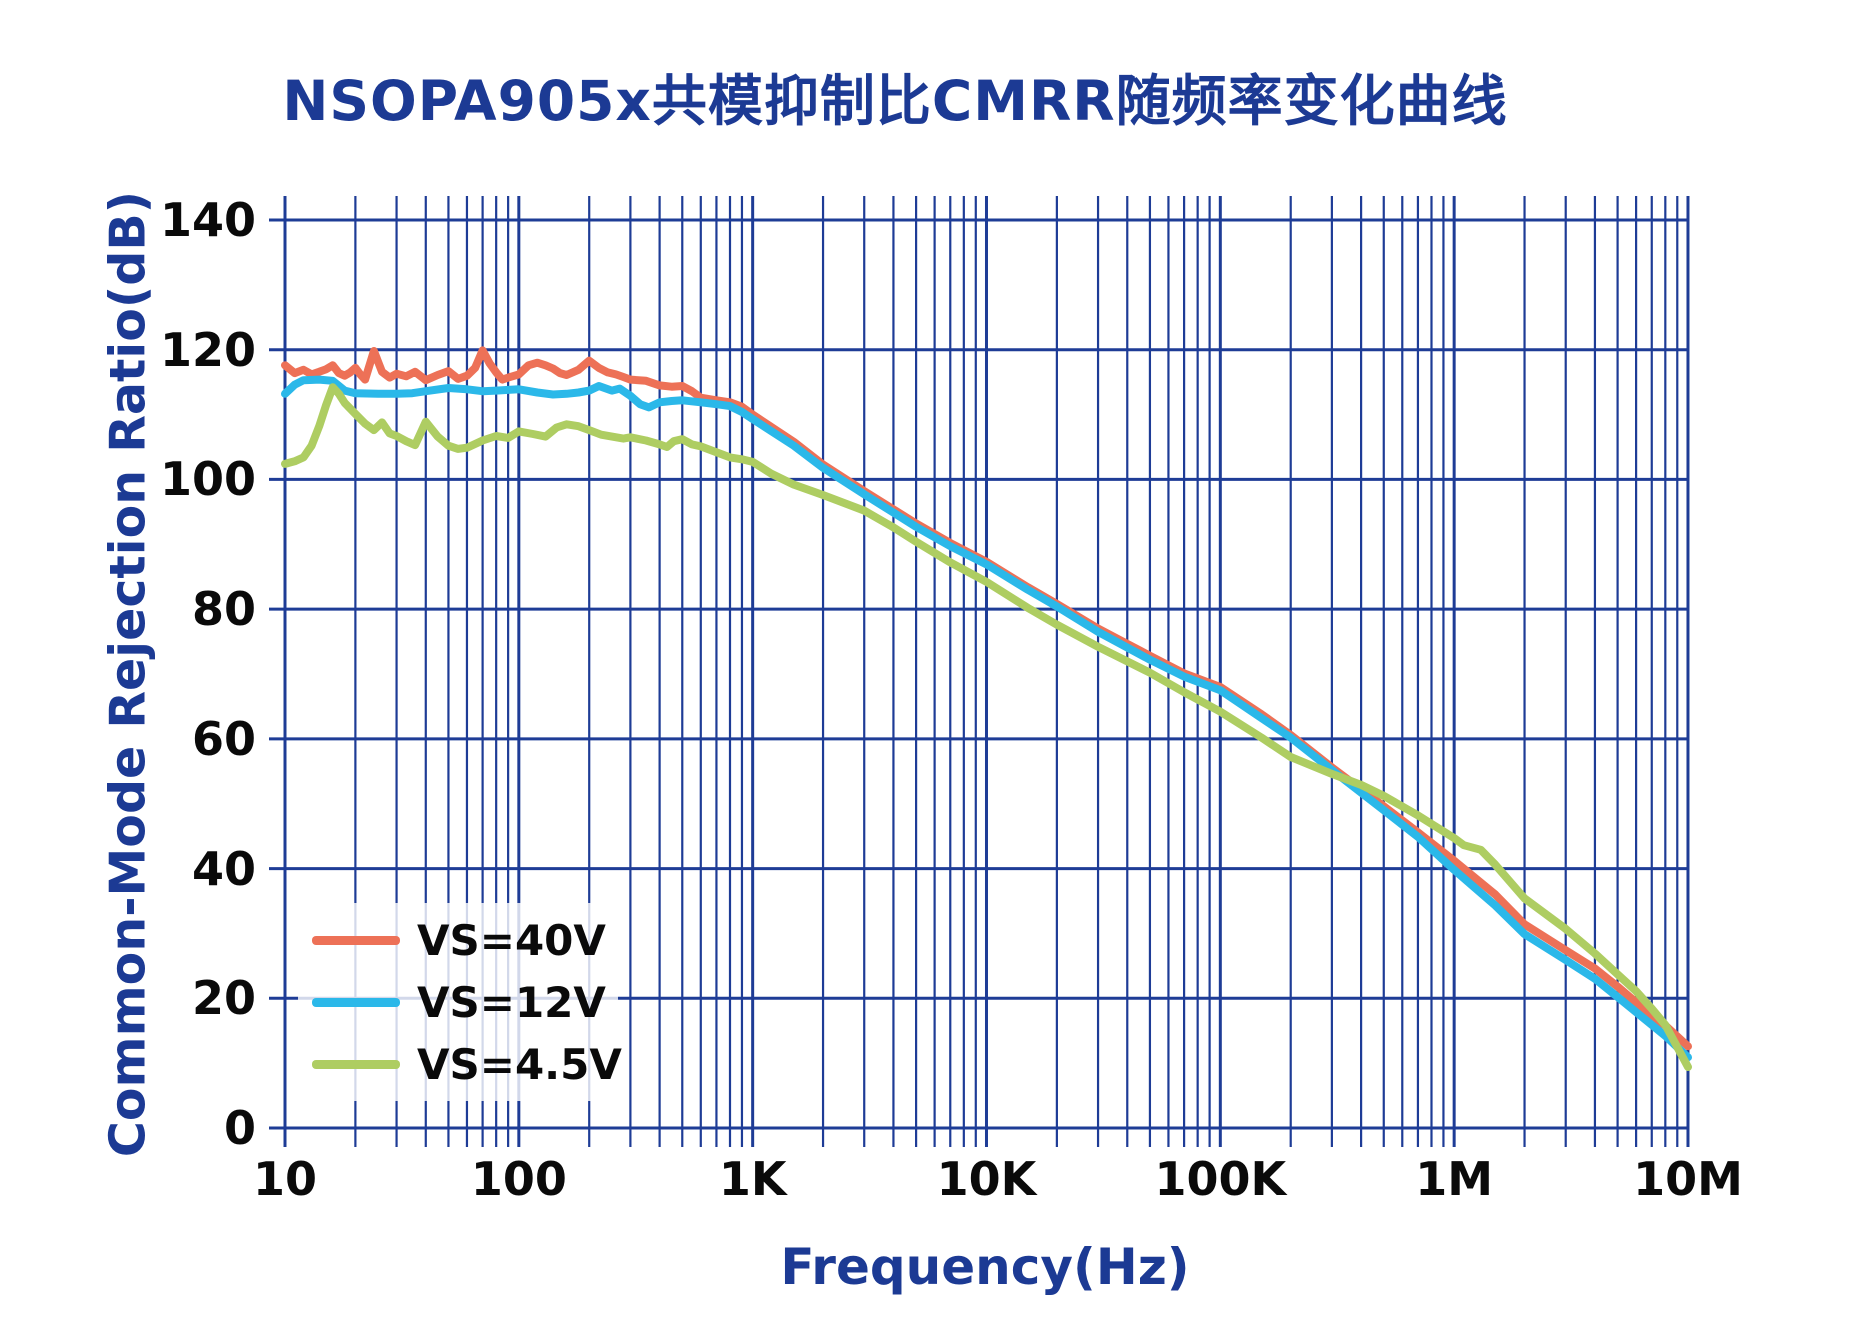 The height and width of the screenshot is (1329, 1876). What do you see at coordinates (356, 1064) in the screenshot?
I see `legend-swatch-vs45v` at bounding box center [356, 1064].